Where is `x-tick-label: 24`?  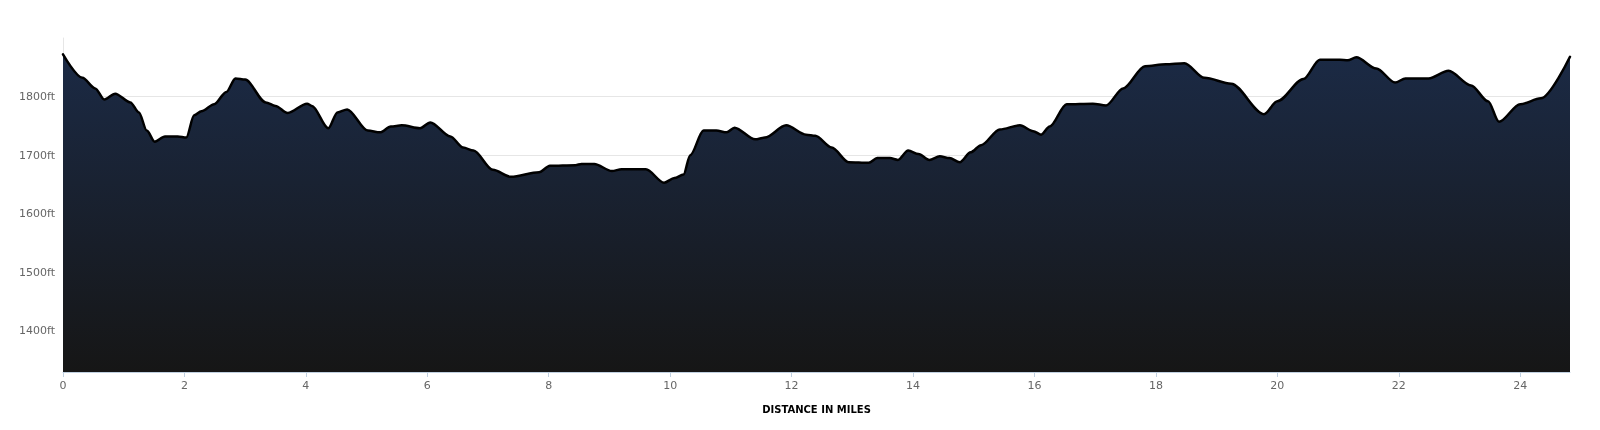
x-tick-label: 24 is located at coordinates (1520, 385).